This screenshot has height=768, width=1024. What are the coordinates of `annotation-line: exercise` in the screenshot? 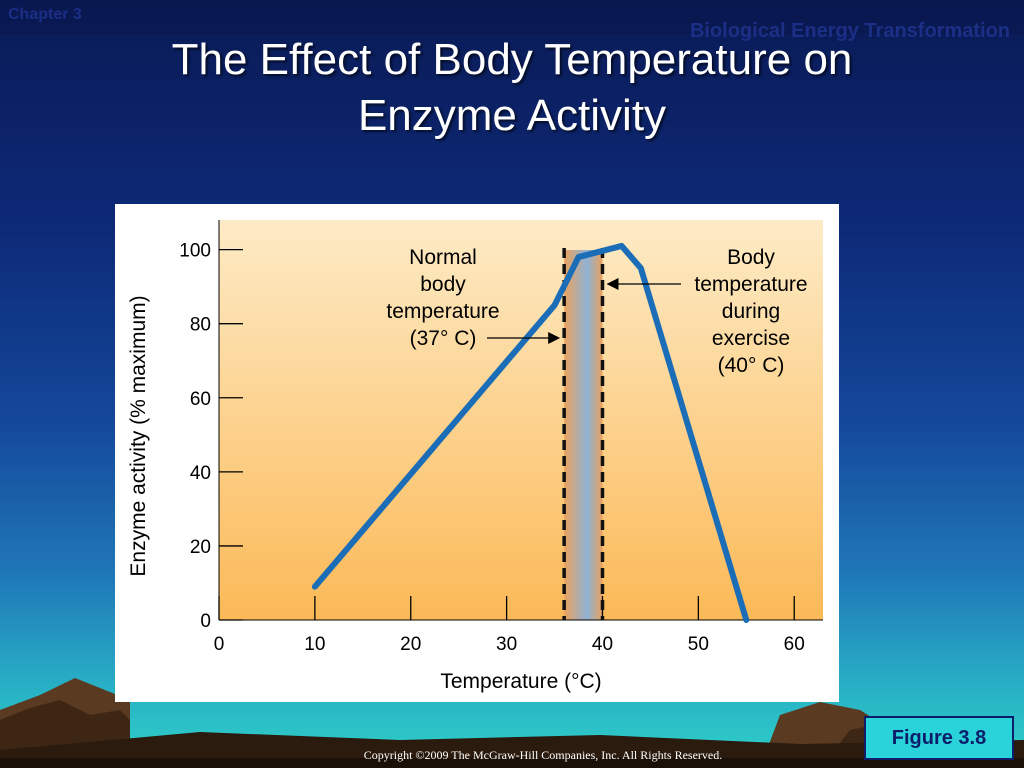 It's located at (751, 338).